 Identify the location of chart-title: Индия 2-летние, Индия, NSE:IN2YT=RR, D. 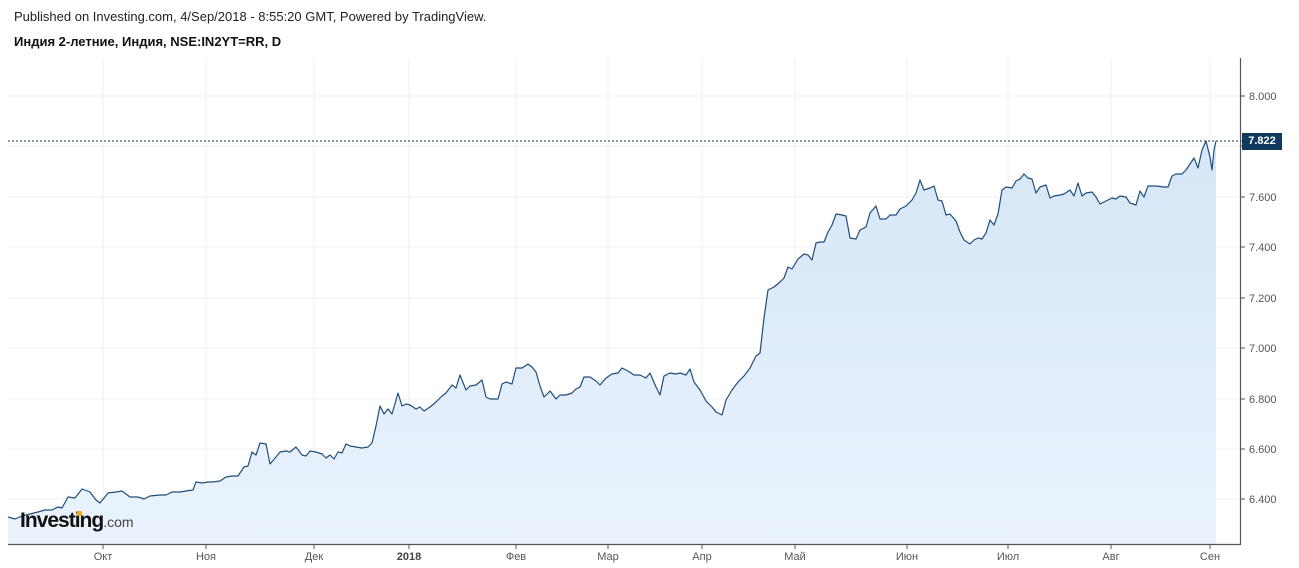
(148, 41).